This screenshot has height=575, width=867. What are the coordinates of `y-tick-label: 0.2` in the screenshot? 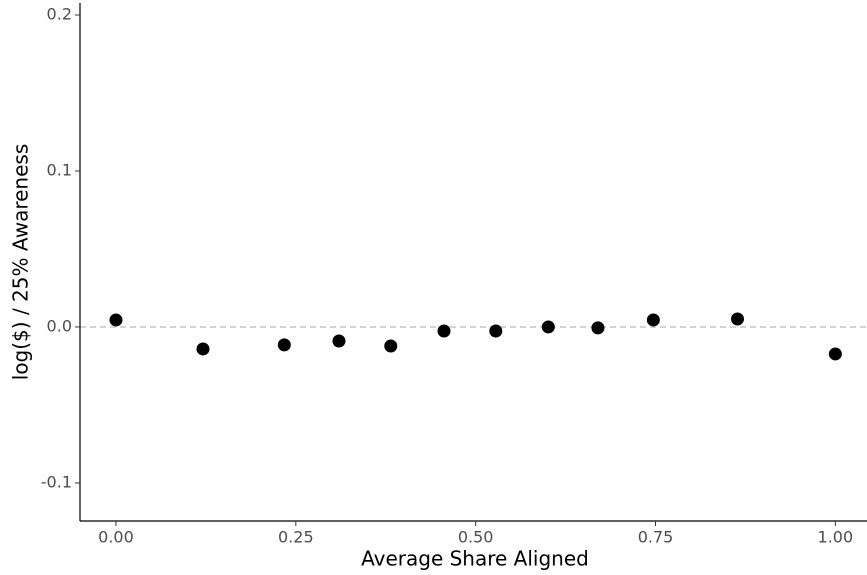 It's located at (59, 14).